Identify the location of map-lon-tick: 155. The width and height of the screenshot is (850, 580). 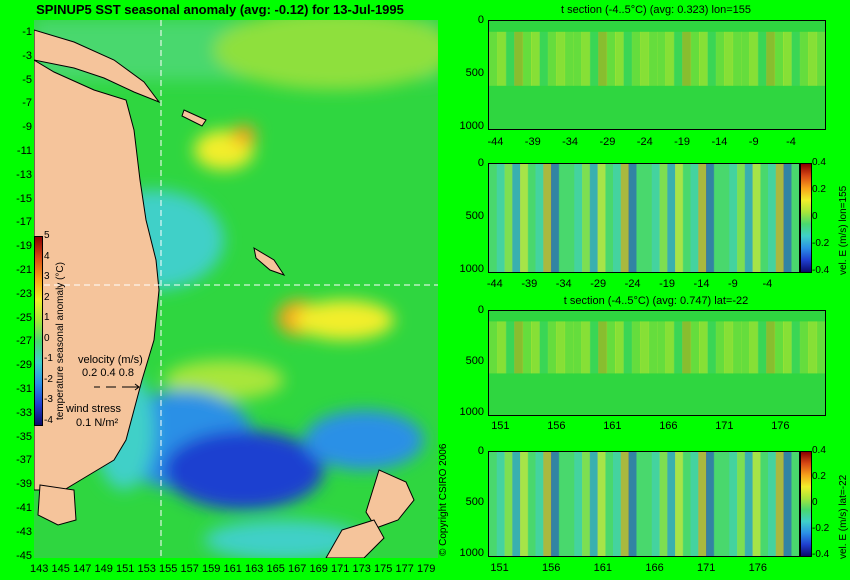
(168, 569).